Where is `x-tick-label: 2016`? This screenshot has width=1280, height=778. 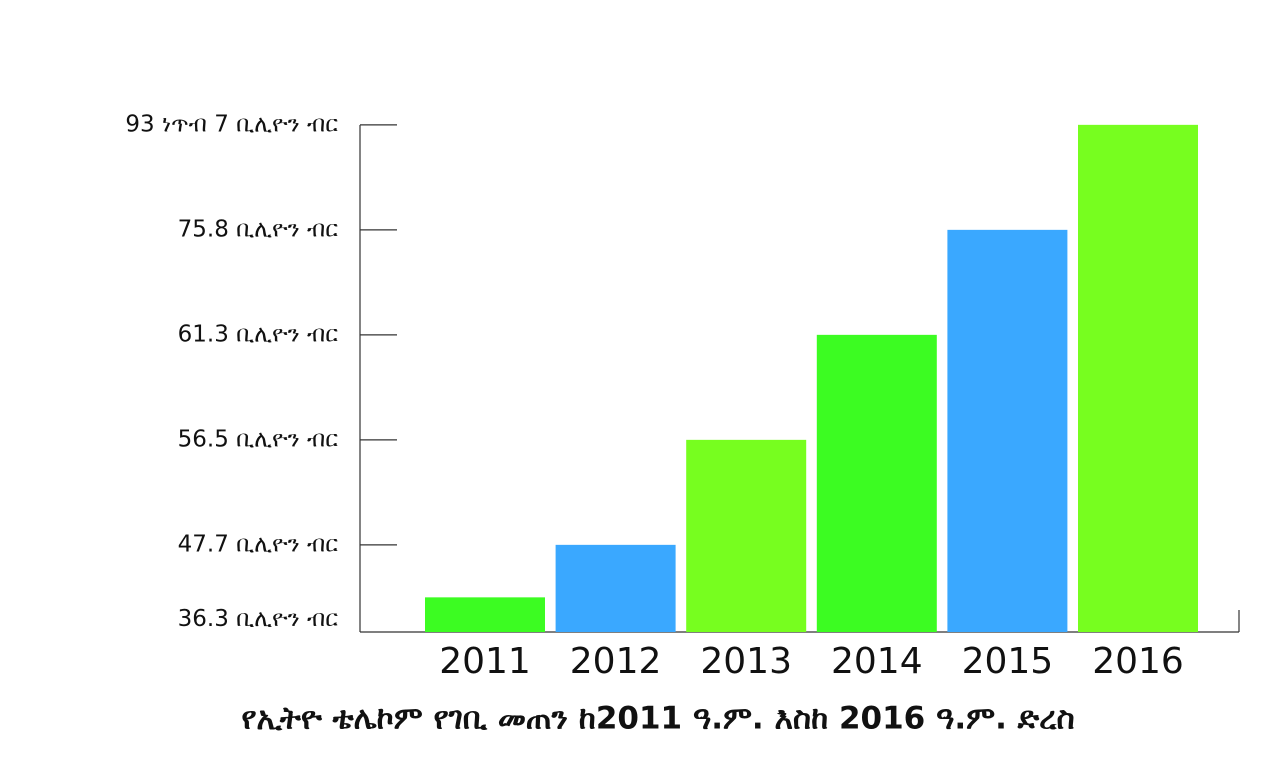
x-tick-label: 2016 is located at coordinates (1138, 661).